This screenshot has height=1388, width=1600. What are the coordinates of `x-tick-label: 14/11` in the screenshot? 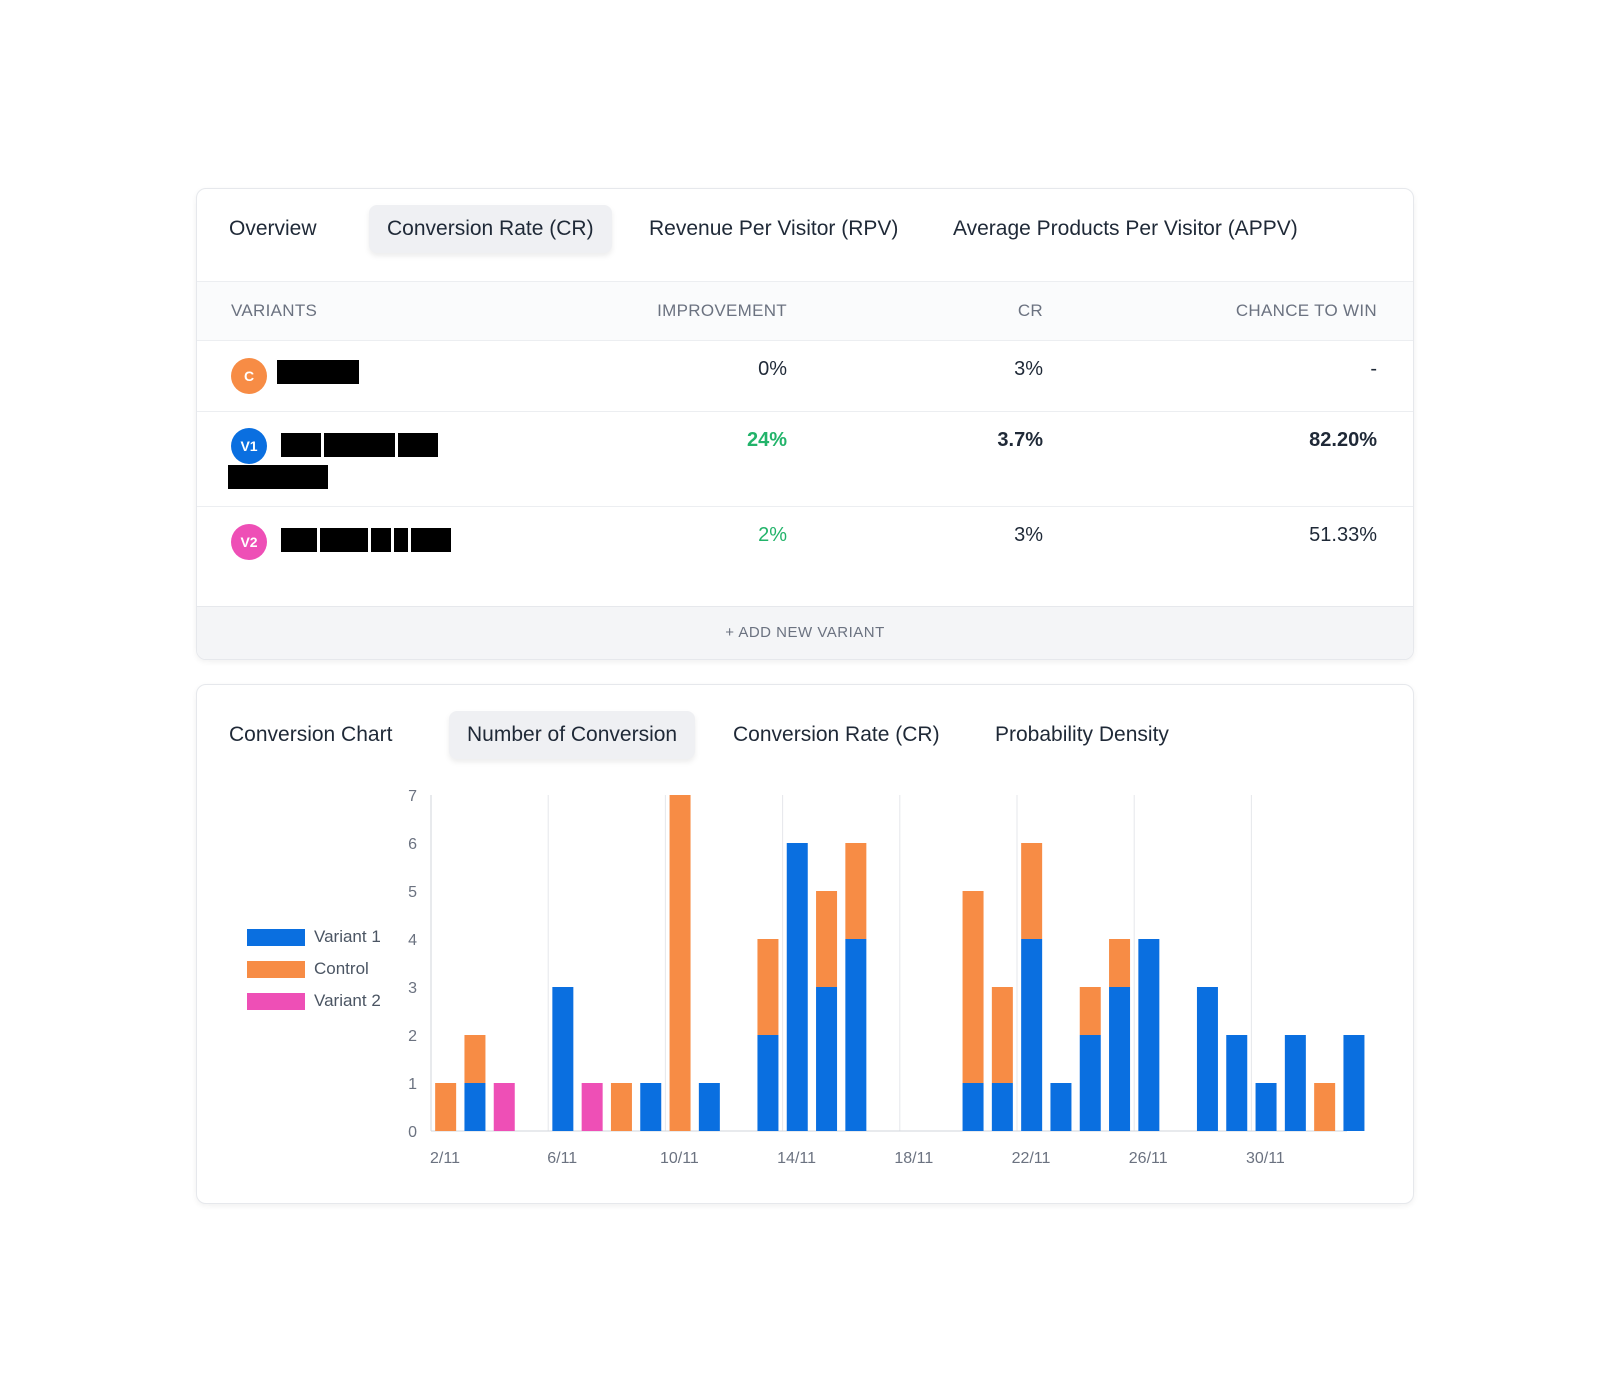 It's located at (796, 1158).